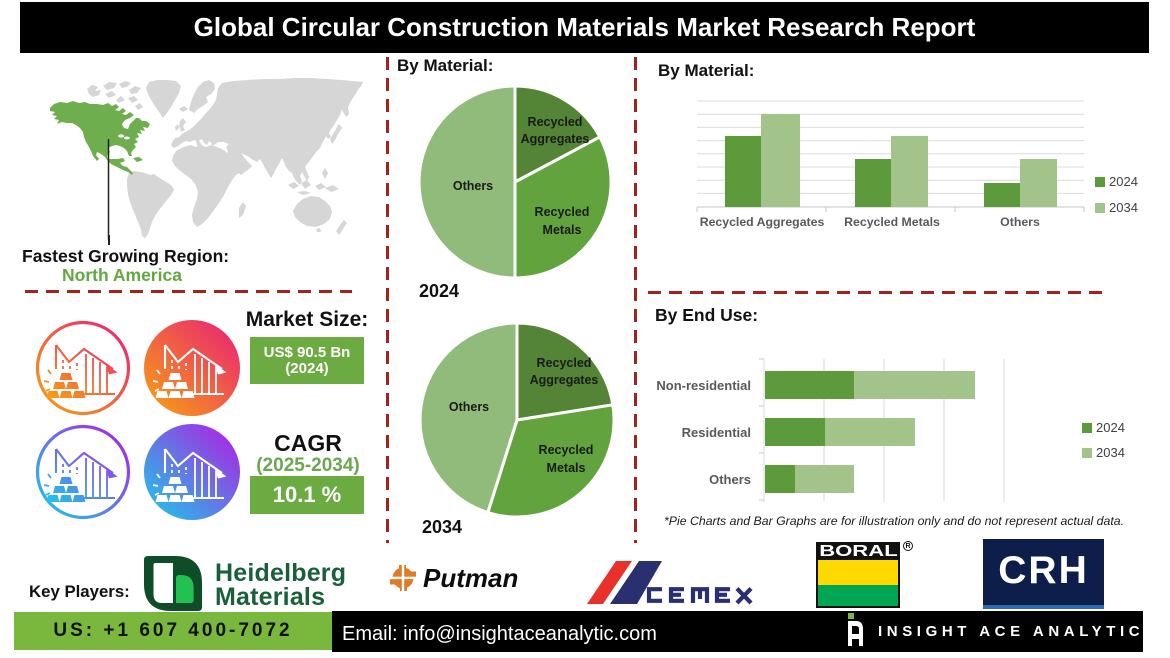 The image size is (1170, 658). I want to click on svg-text: Non-residential, so click(703, 385).